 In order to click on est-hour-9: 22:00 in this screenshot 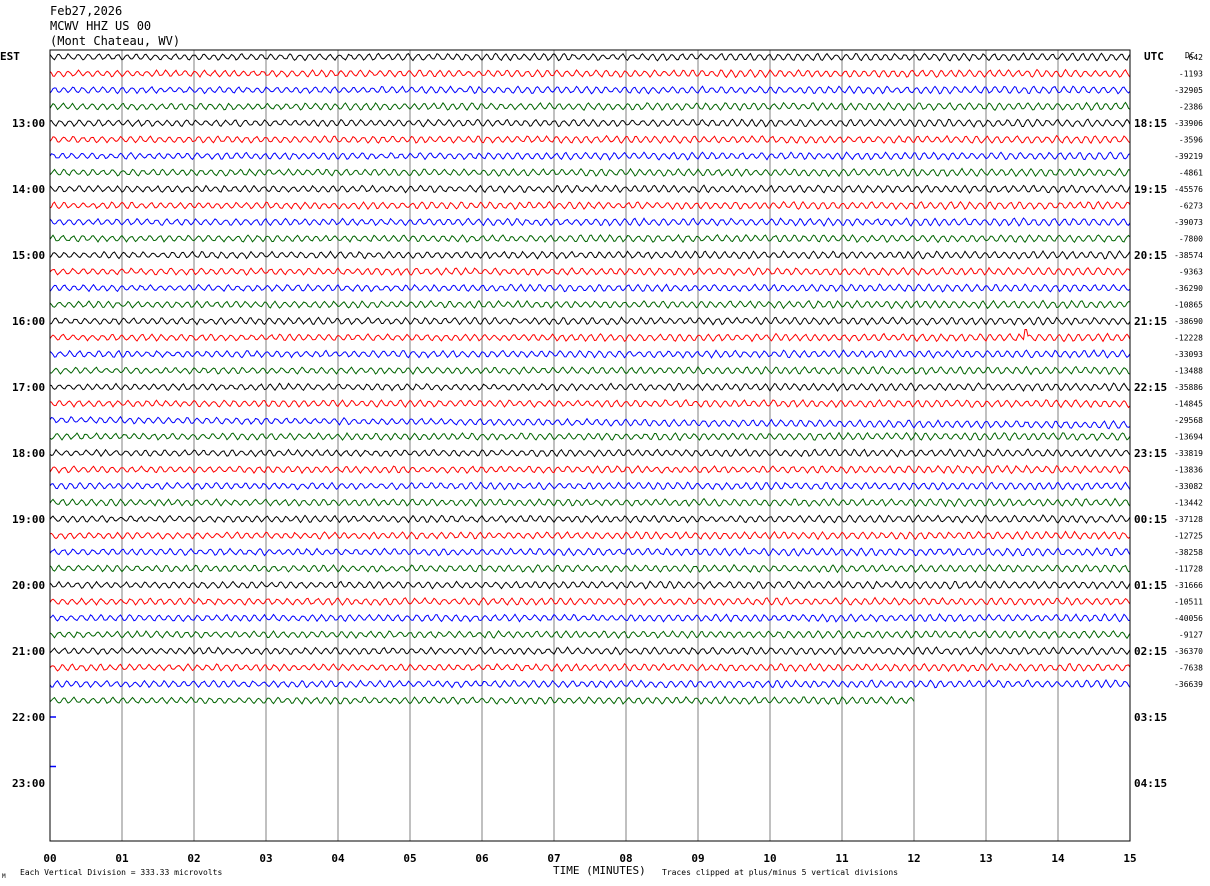, I will do `click(28, 717)`.